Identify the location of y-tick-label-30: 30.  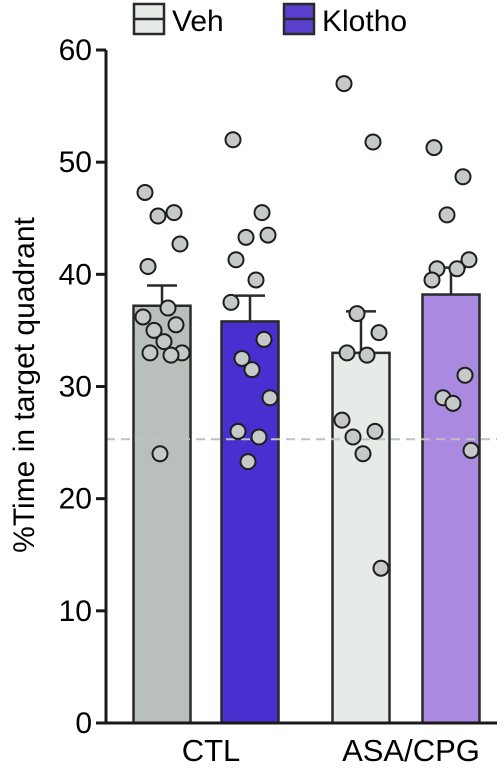
(75, 387).